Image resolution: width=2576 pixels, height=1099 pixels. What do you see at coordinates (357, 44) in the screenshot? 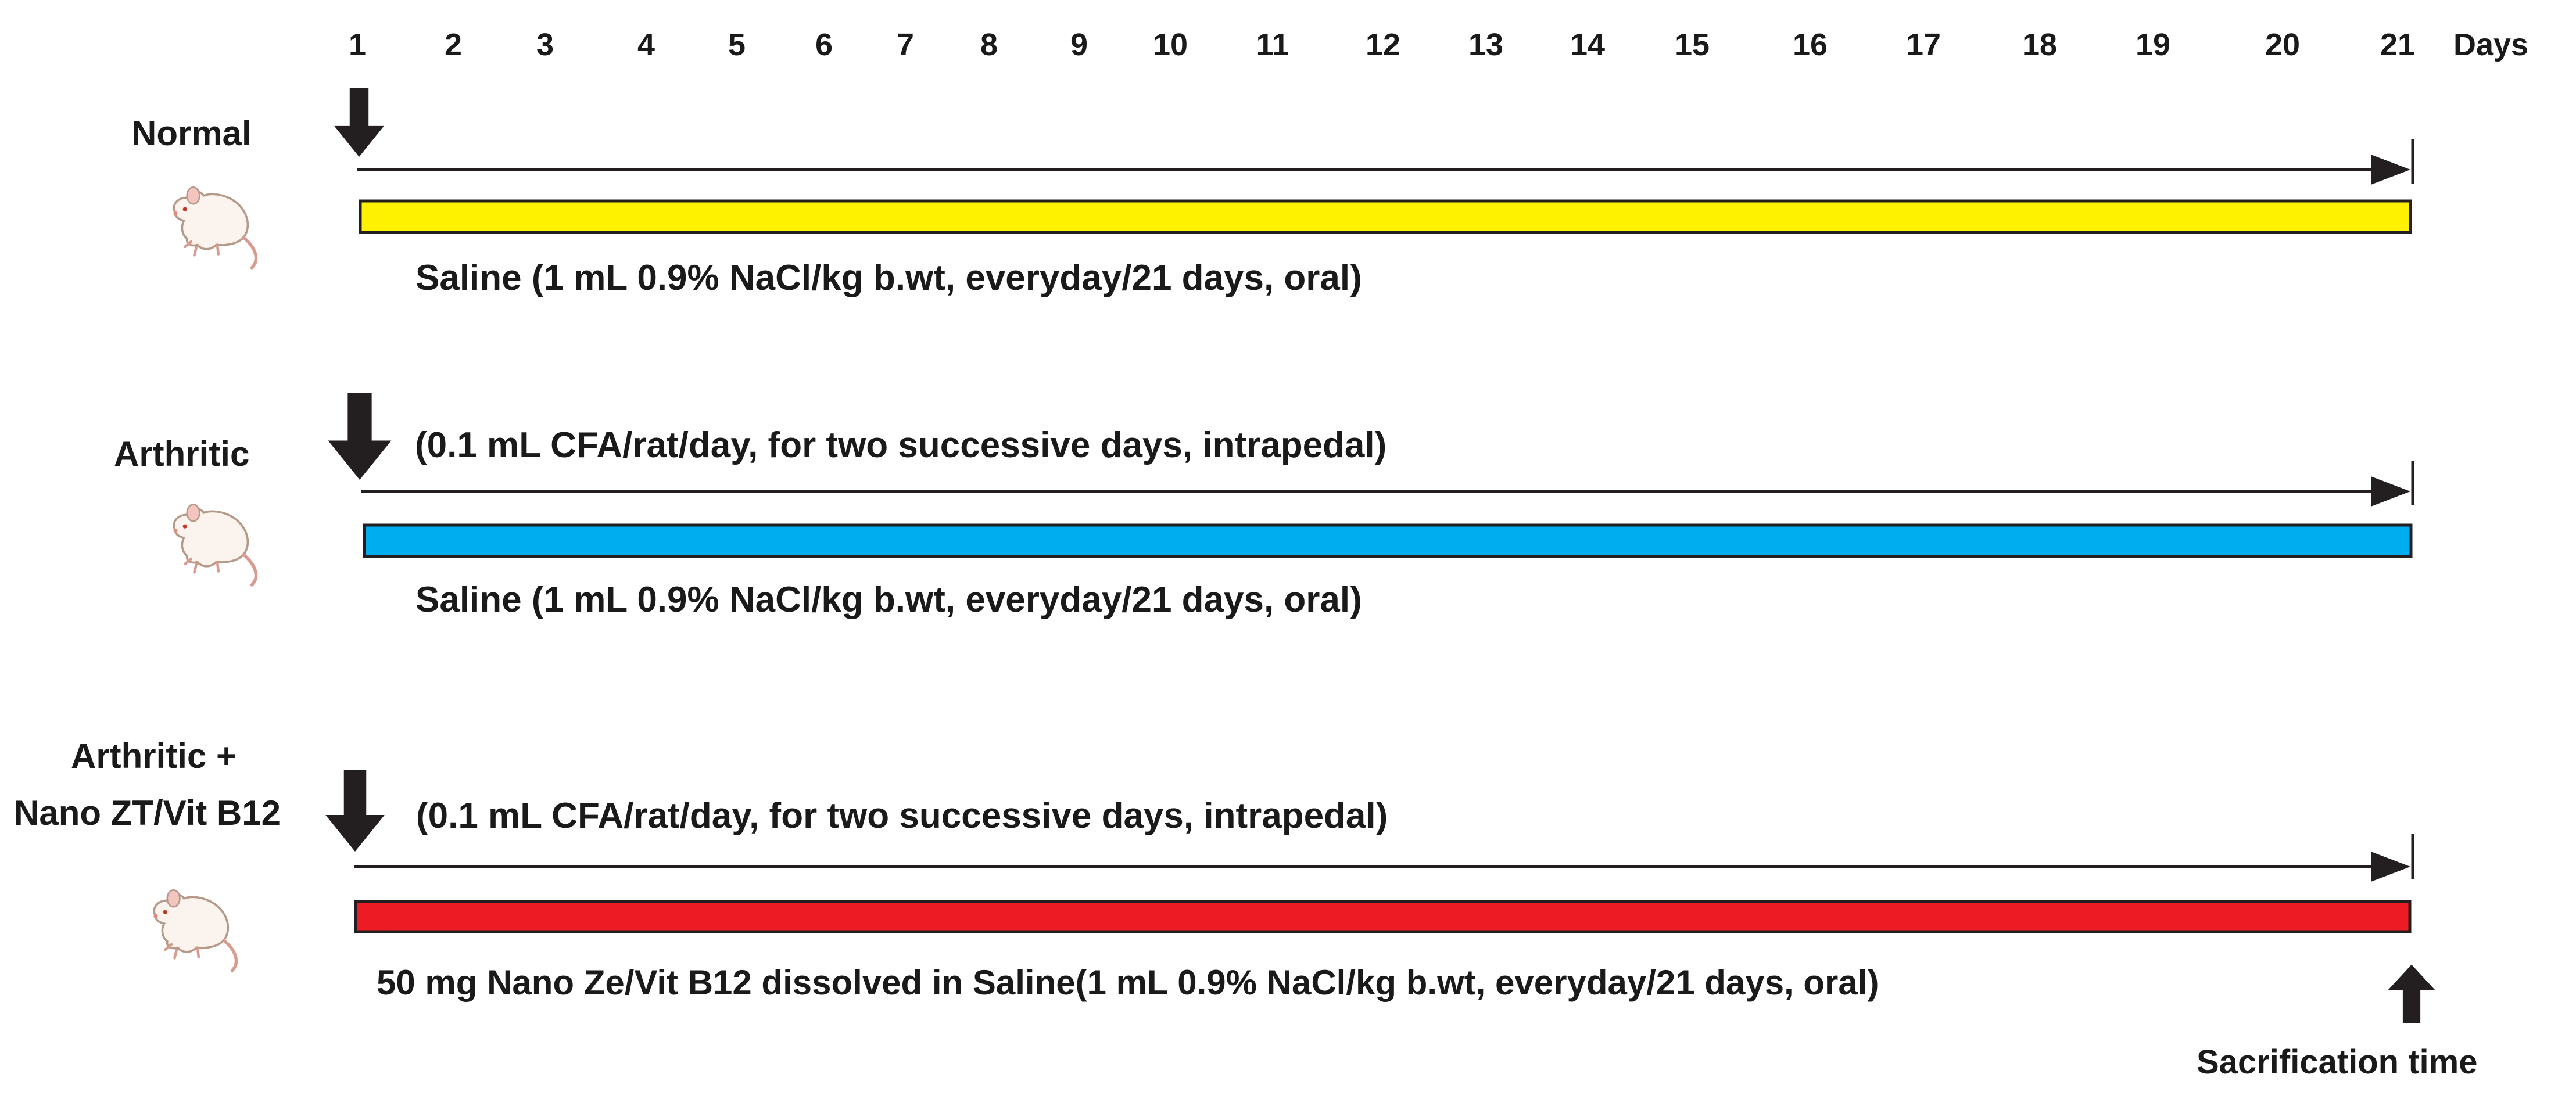
I see `day-label-1: 1` at bounding box center [357, 44].